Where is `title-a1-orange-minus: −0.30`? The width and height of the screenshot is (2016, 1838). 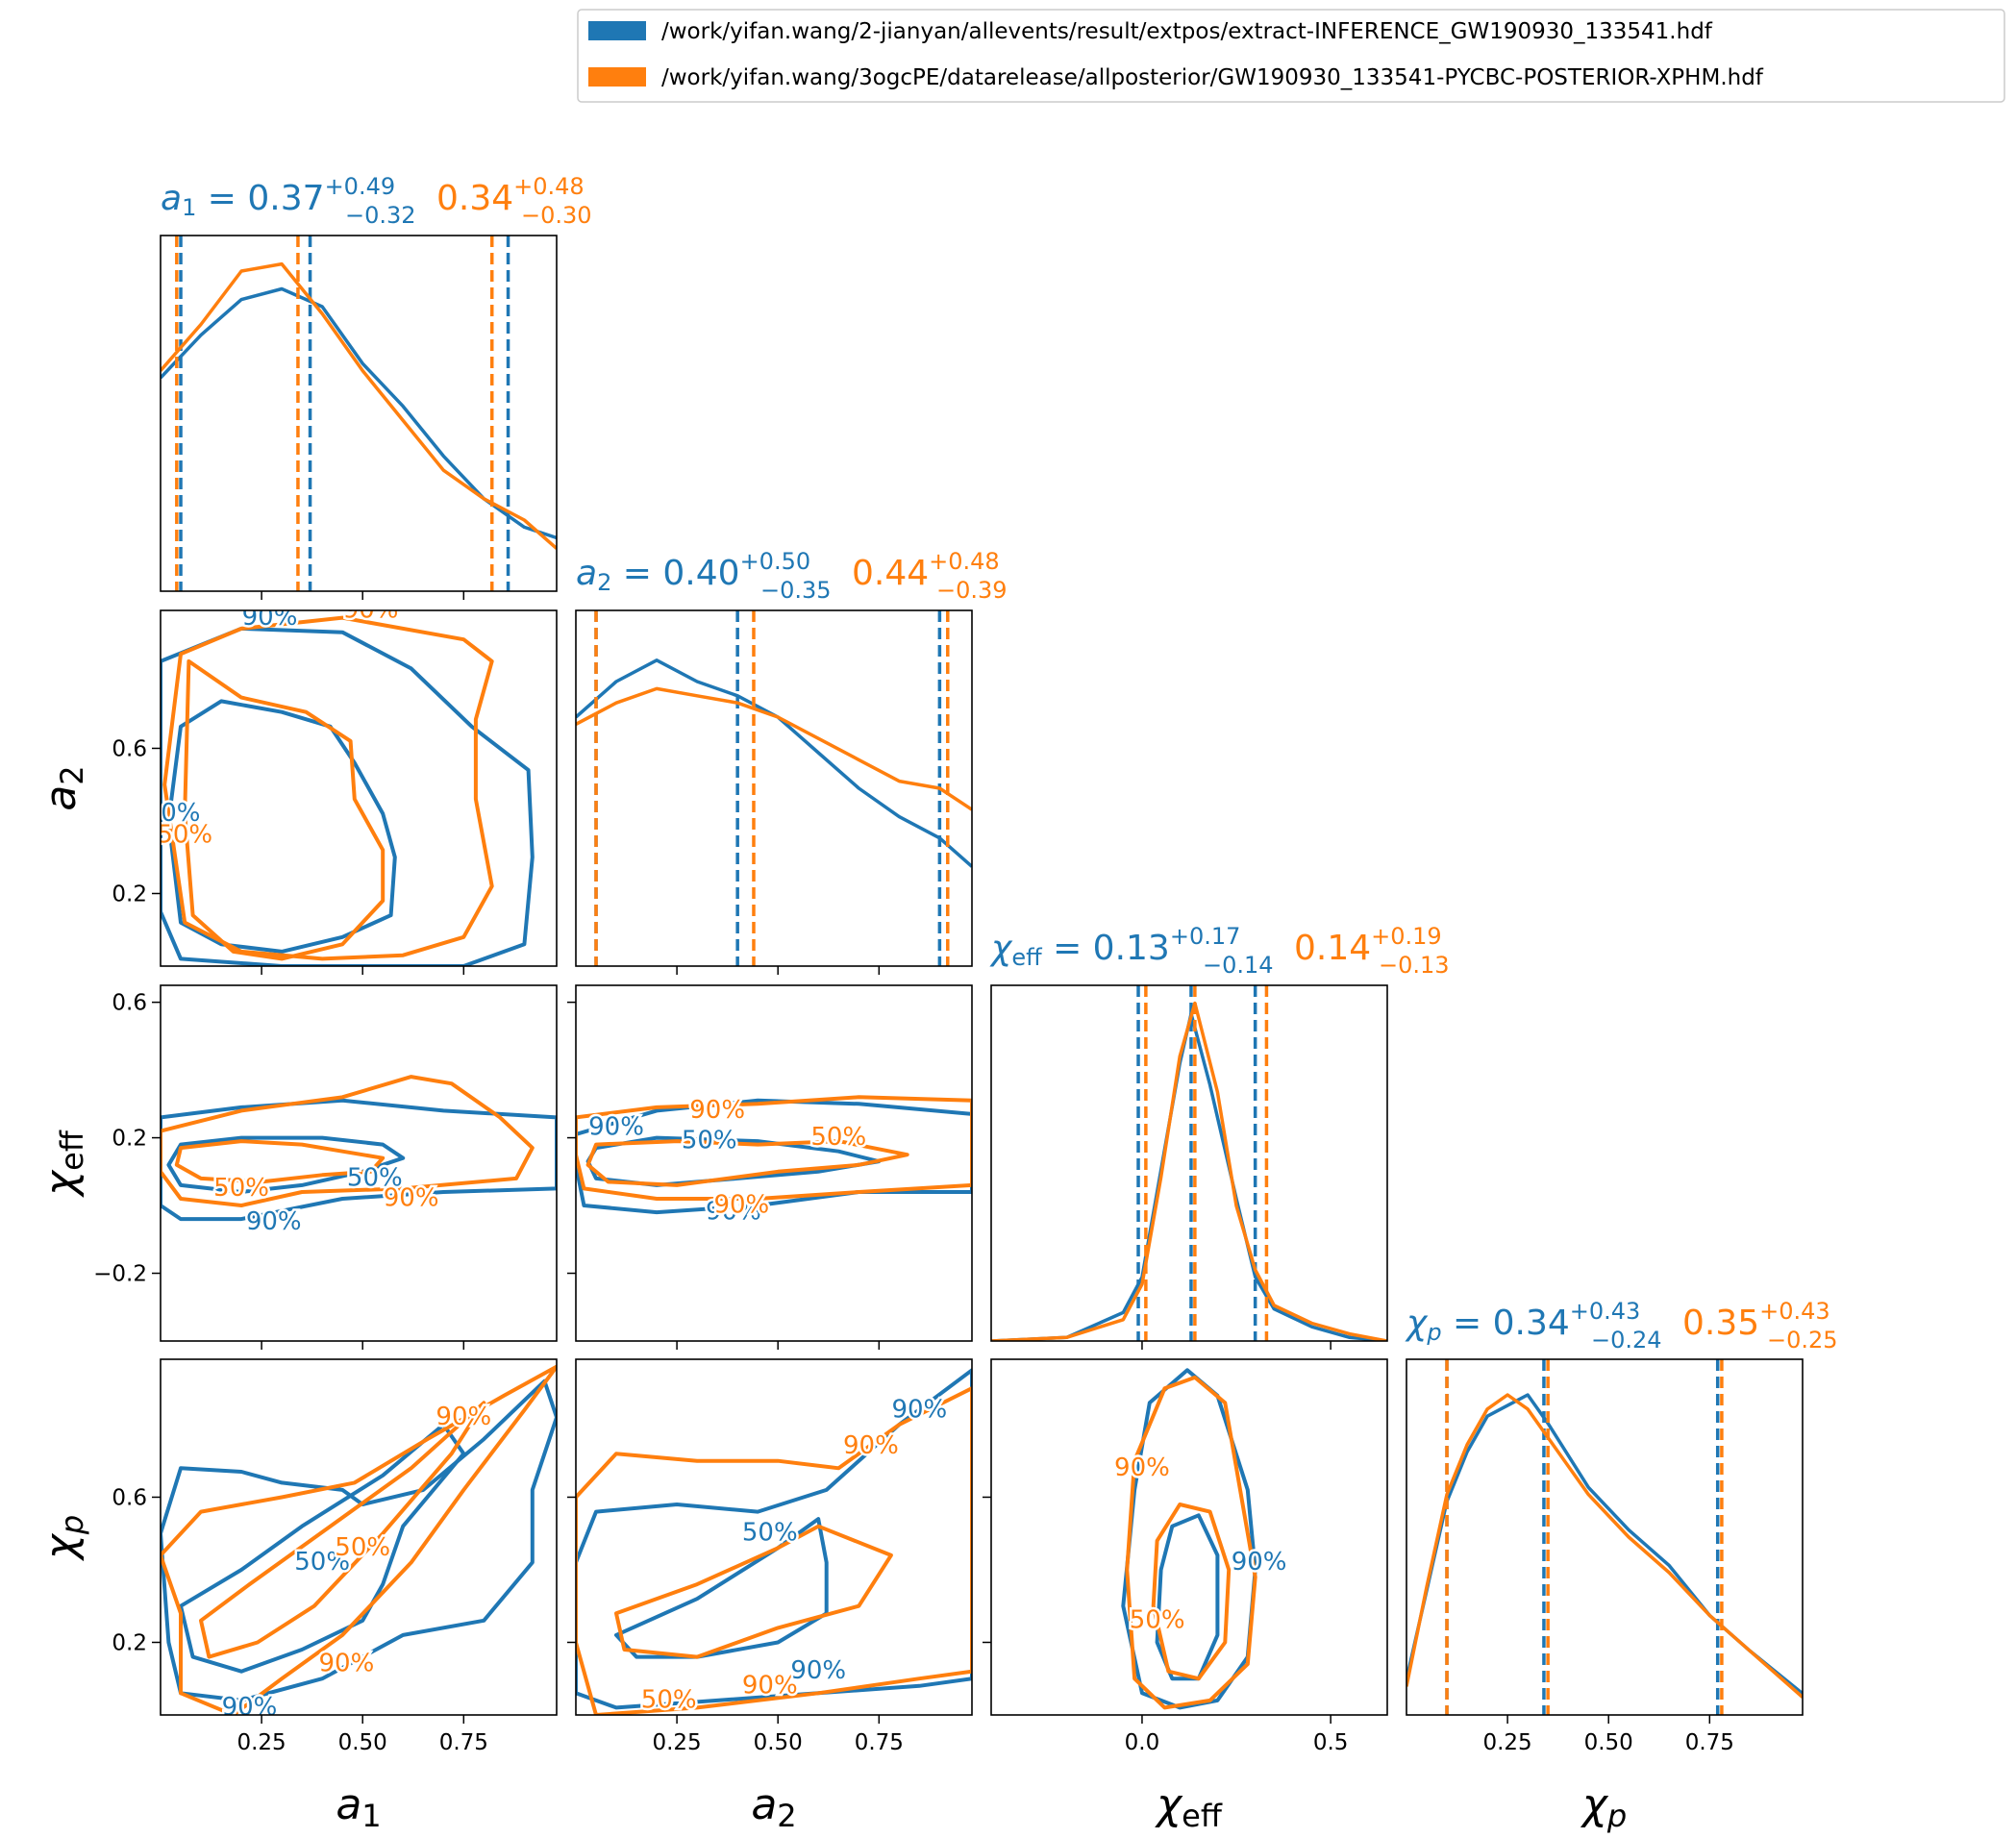
title-a1-orange-minus: −0.30 is located at coordinates (556, 215).